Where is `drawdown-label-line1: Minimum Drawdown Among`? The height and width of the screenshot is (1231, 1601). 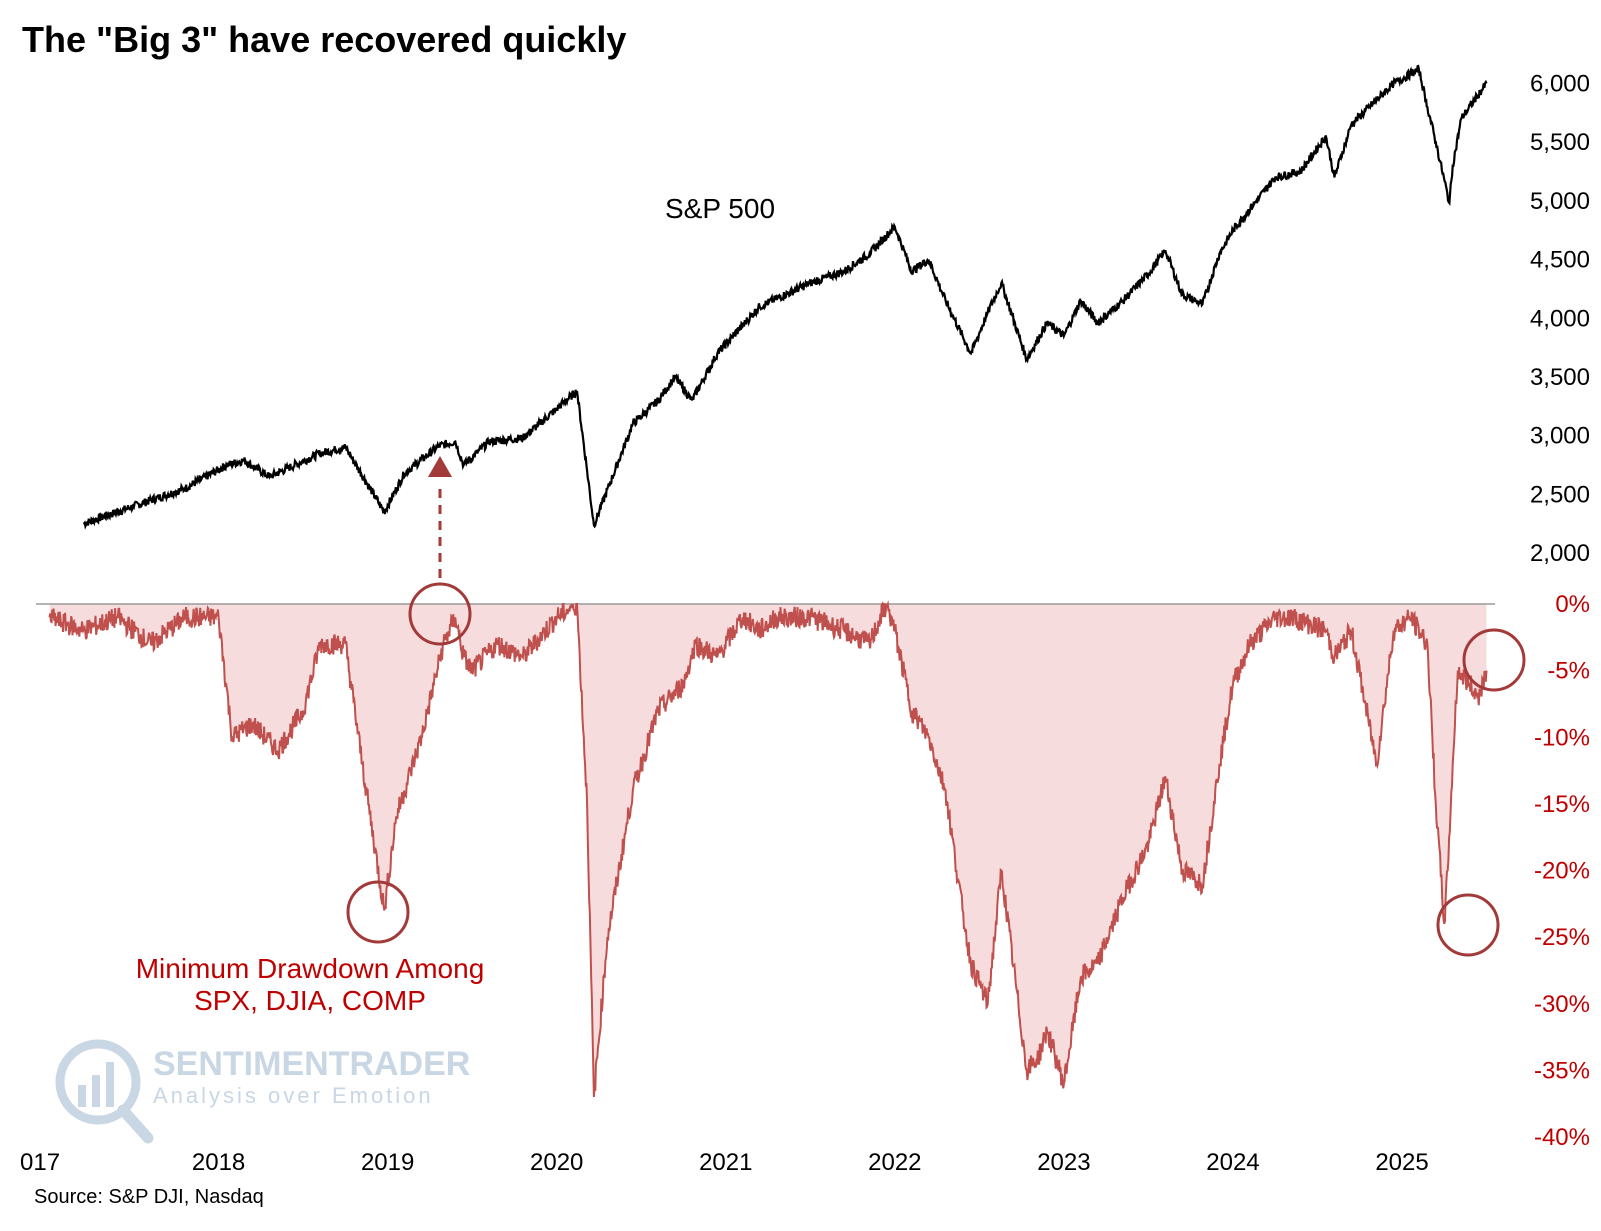 drawdown-label-line1: Minimum Drawdown Among is located at coordinates (310, 968).